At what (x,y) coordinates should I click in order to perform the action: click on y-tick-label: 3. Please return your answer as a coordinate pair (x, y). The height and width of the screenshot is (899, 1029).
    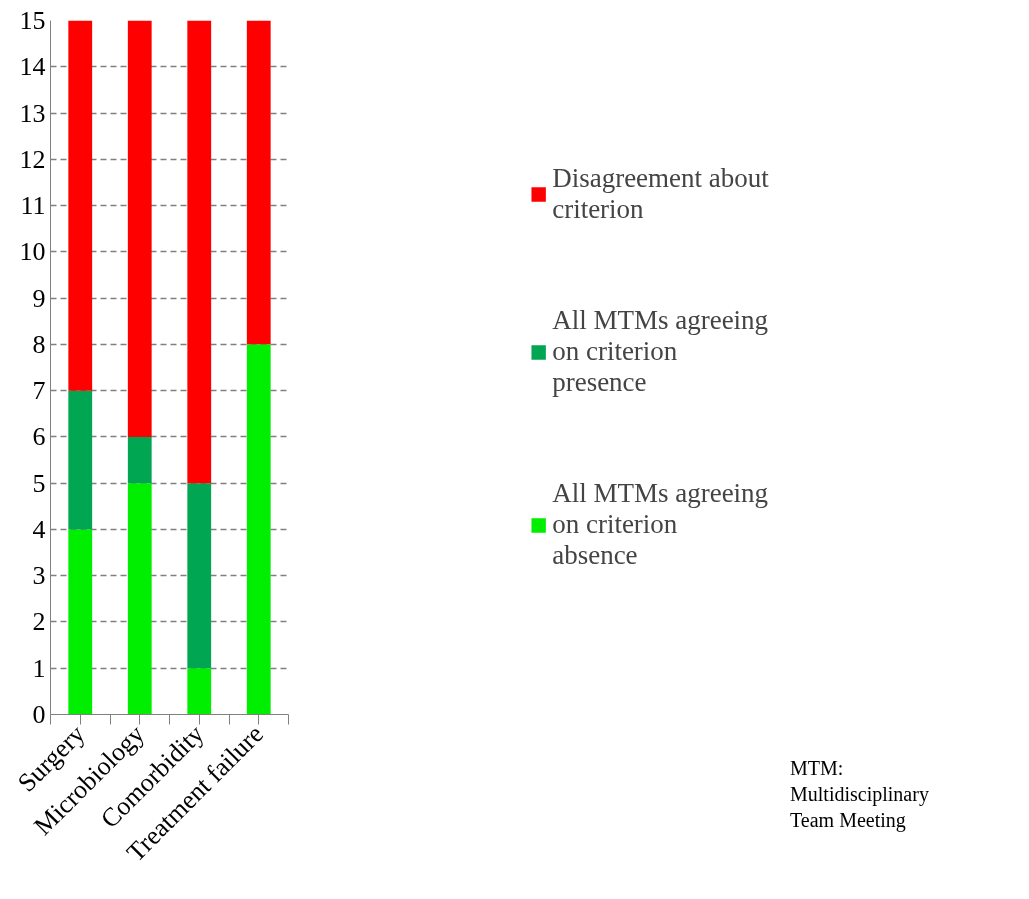
    Looking at the image, I should click on (39, 576).